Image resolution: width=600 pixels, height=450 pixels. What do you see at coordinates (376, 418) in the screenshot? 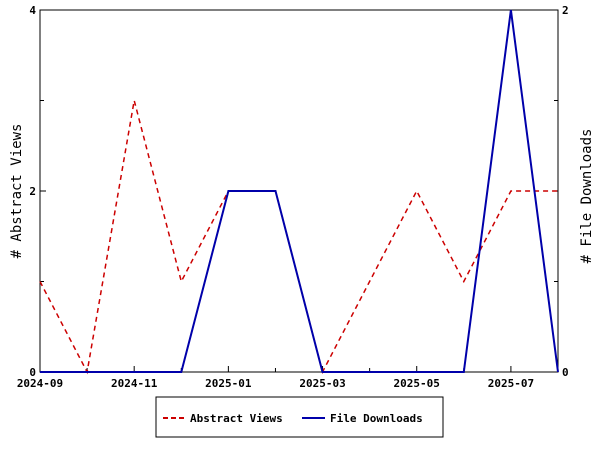
I see `legend-label: File Downloads` at bounding box center [376, 418].